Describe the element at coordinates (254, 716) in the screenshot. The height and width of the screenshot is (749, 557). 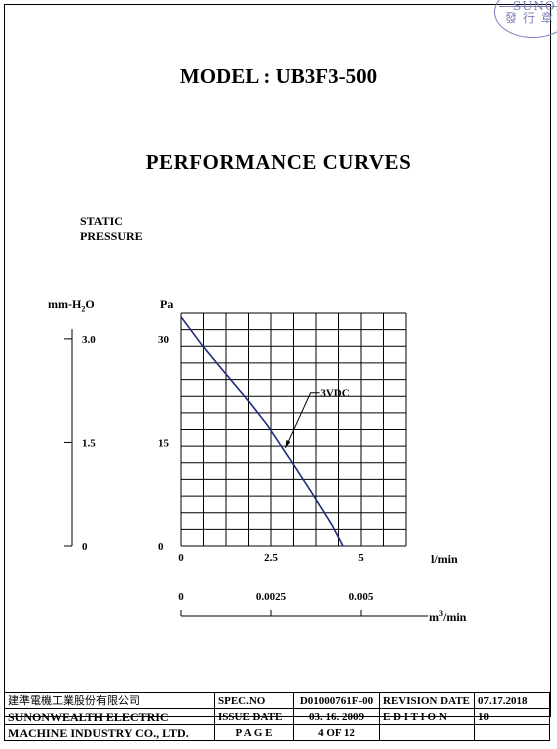
I see `issue-date-label: ISSUE DATE` at that location.